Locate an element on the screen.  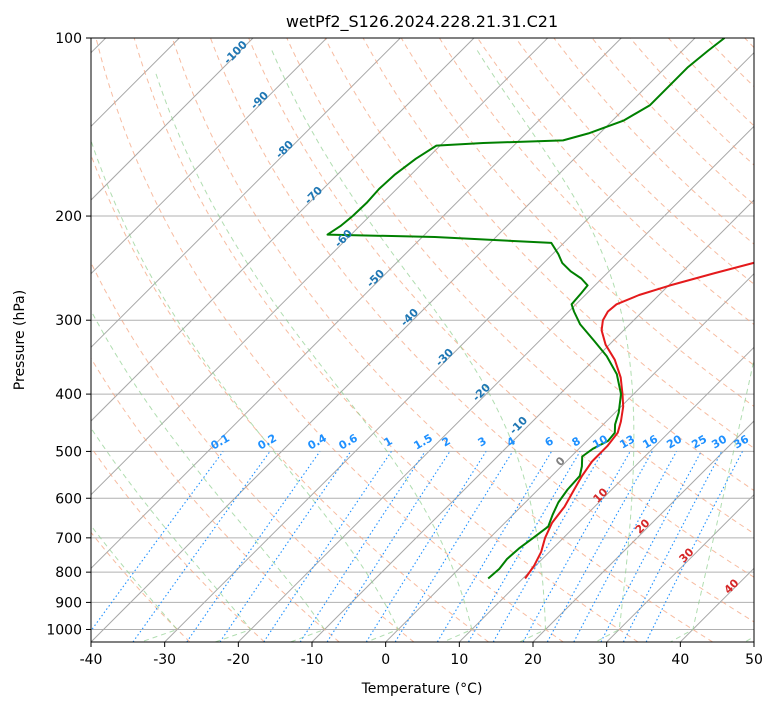
y-tick-label: 700 is located at coordinates (68, 539).